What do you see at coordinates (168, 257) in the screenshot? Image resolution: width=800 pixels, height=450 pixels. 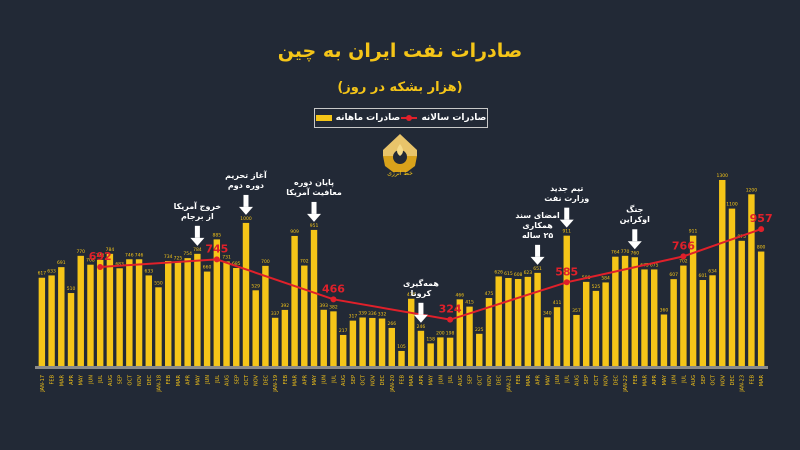 I see `bar-value-label: 734` at bounding box center [168, 257].